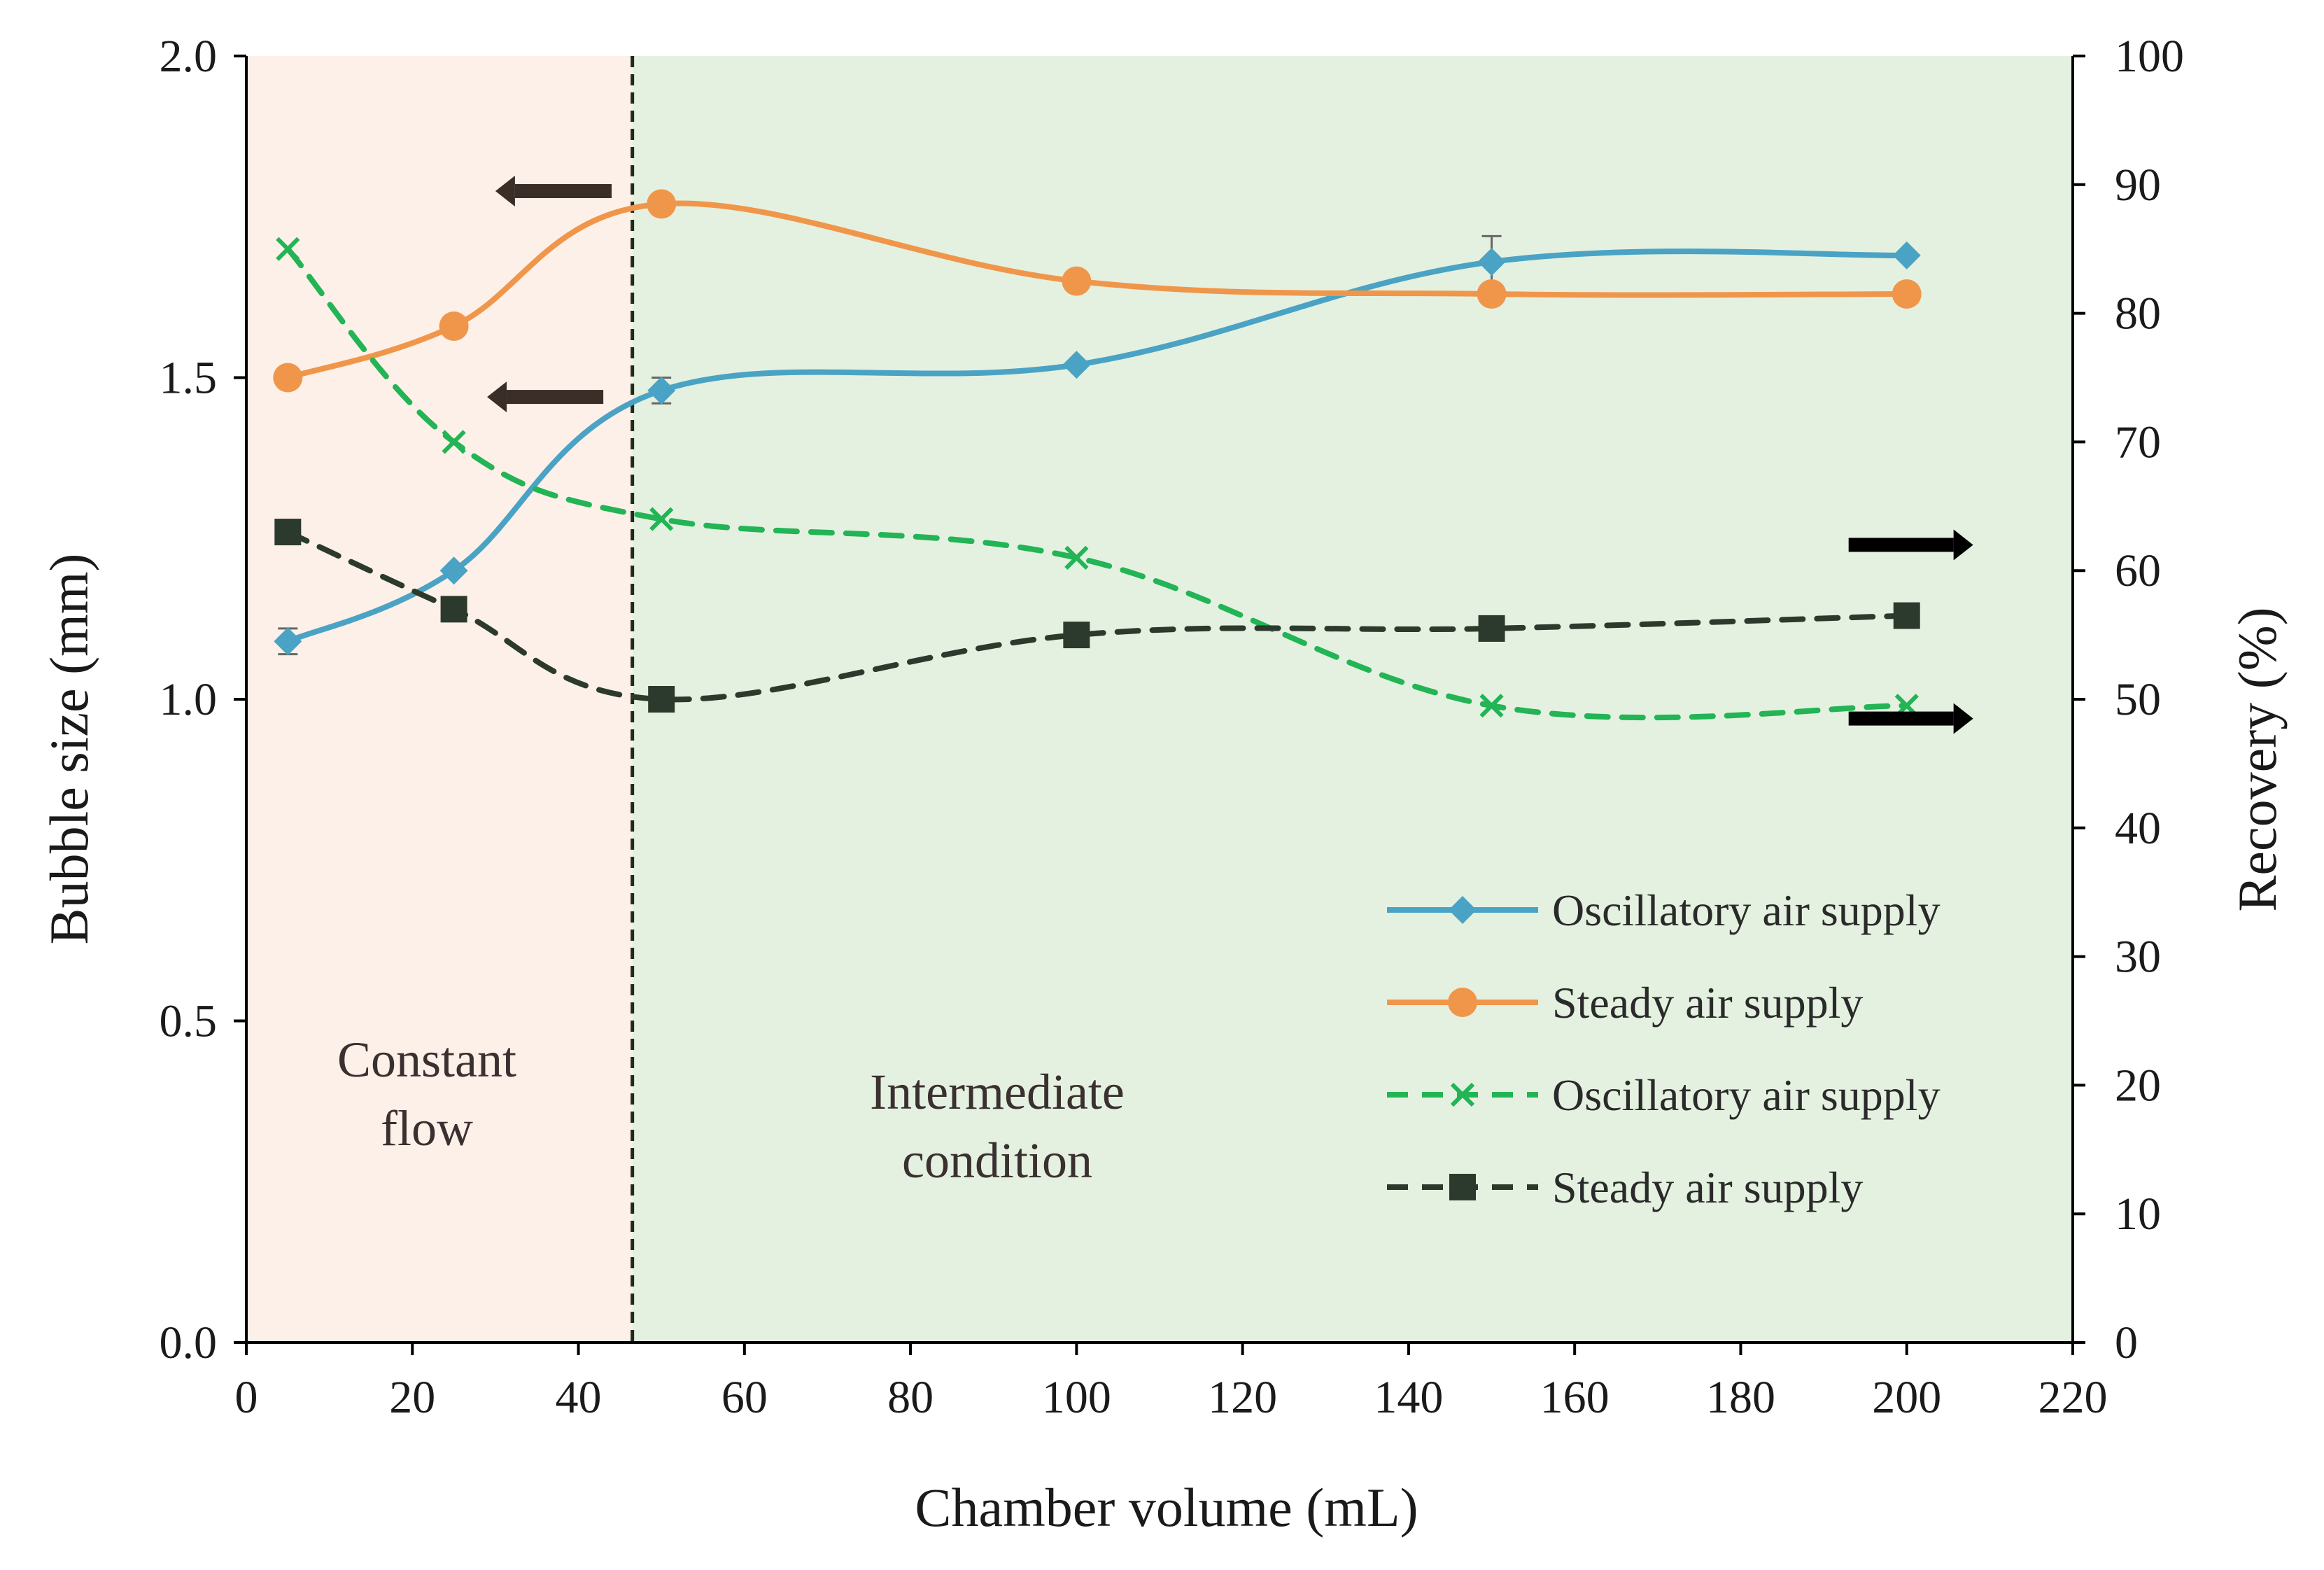  I want to click on series-2-point-3-b, so click(1076, 557).